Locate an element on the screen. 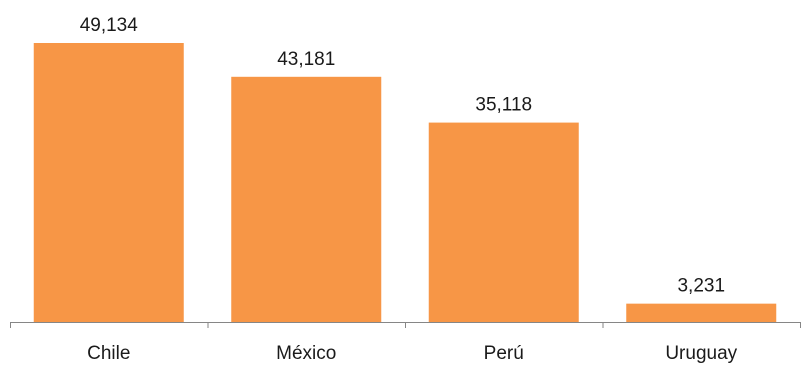 The width and height of the screenshot is (811, 366). bar-chile is located at coordinates (108, 182).